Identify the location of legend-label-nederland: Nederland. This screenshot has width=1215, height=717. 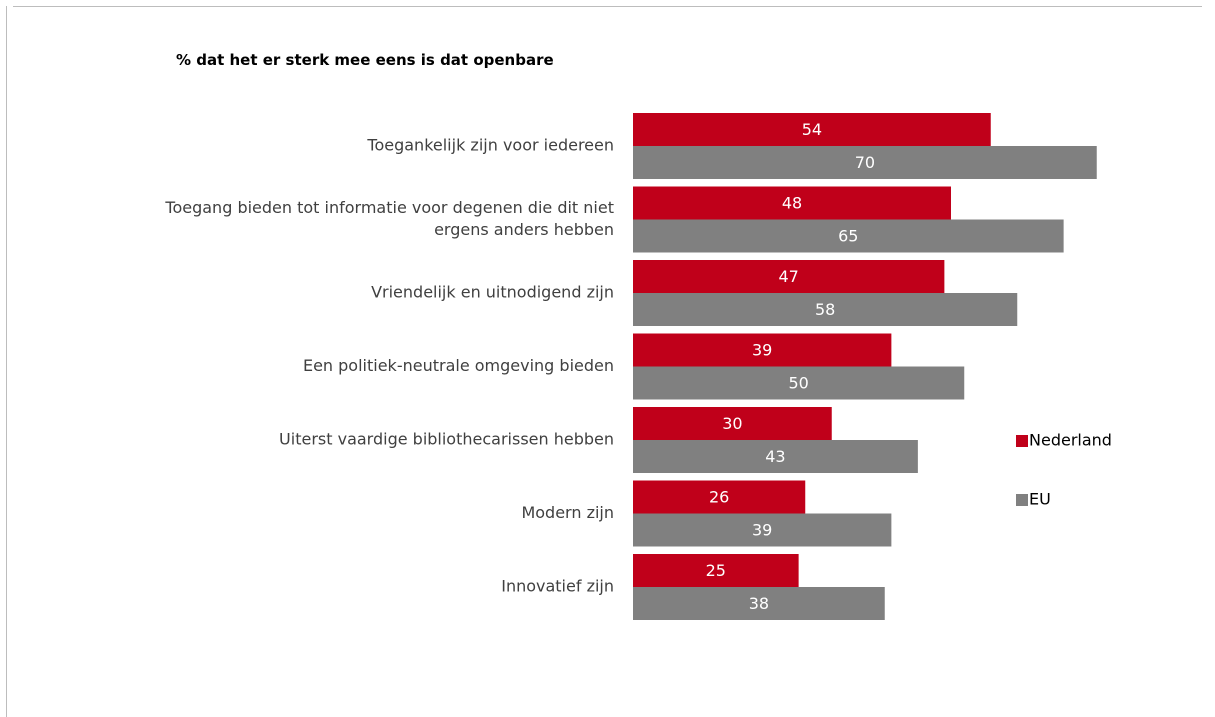
(1070, 440).